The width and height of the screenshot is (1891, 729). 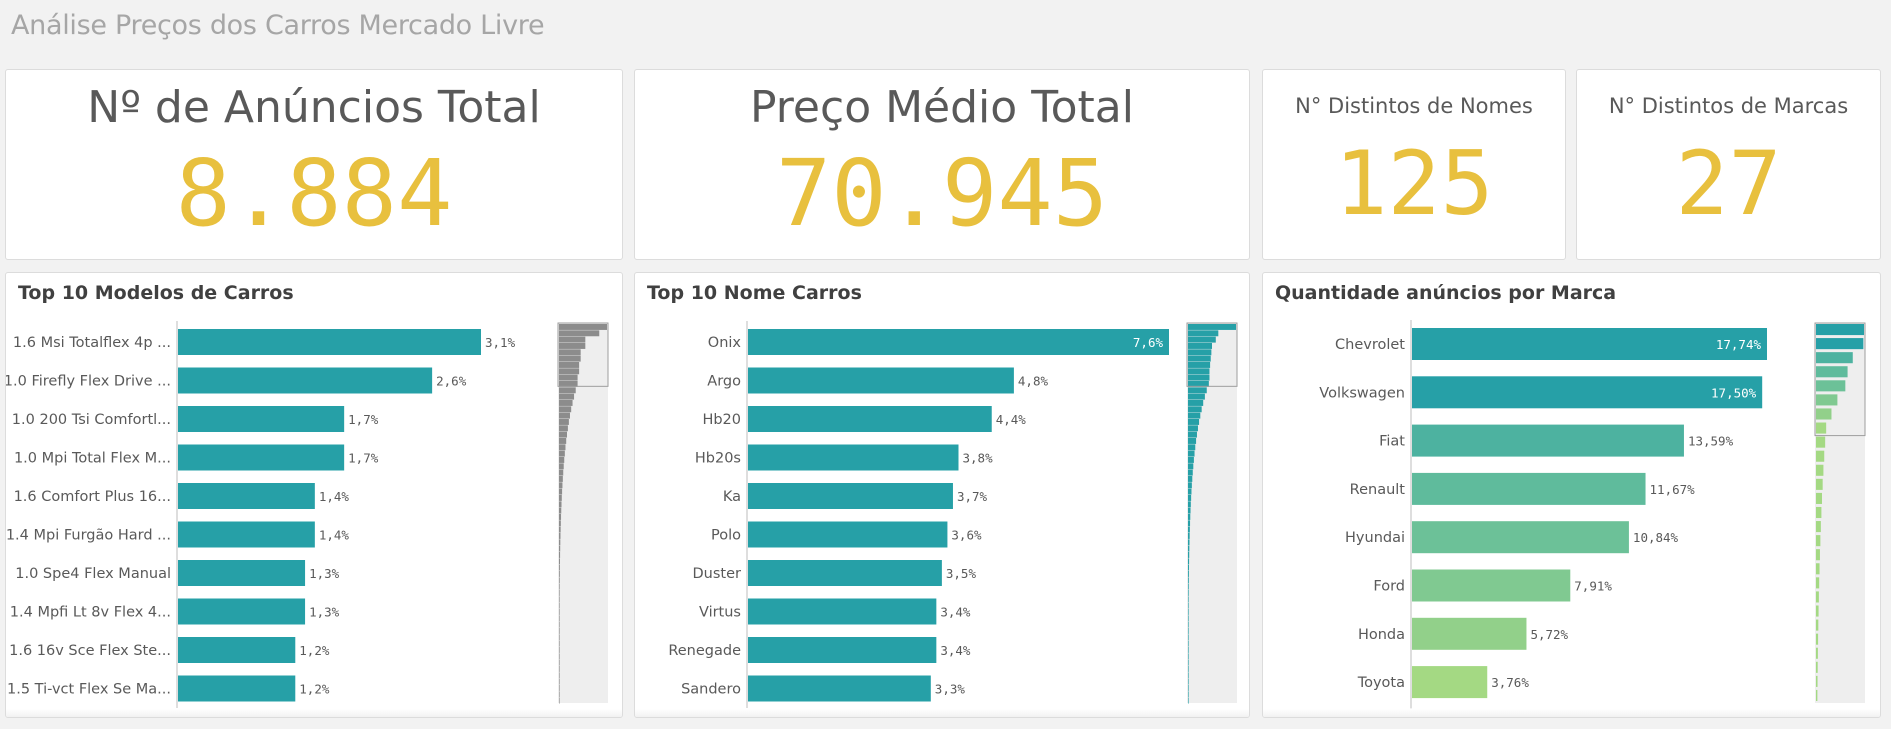 I want to click on category-label: Hb20, so click(x=721, y=420).